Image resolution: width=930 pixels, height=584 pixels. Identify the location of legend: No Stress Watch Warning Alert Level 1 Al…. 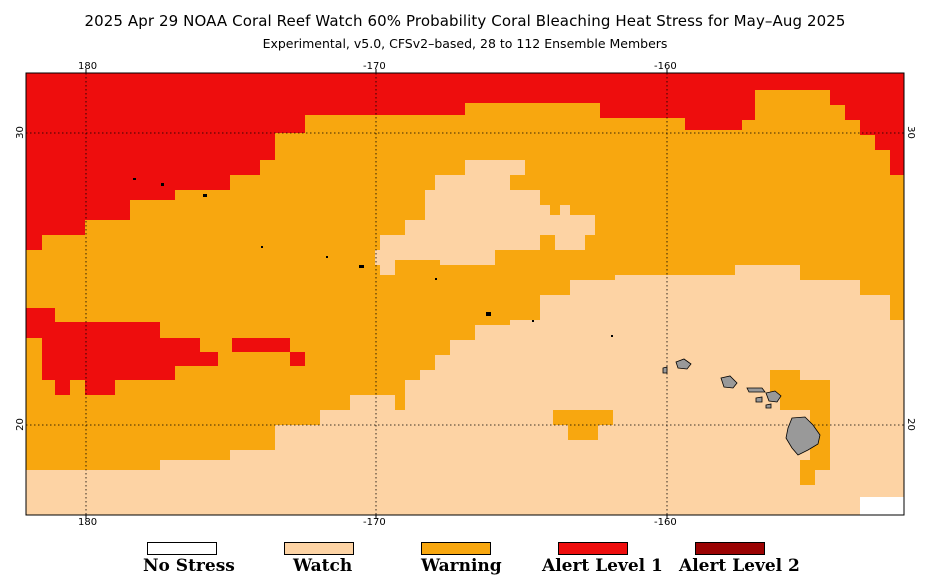
(465, 560).